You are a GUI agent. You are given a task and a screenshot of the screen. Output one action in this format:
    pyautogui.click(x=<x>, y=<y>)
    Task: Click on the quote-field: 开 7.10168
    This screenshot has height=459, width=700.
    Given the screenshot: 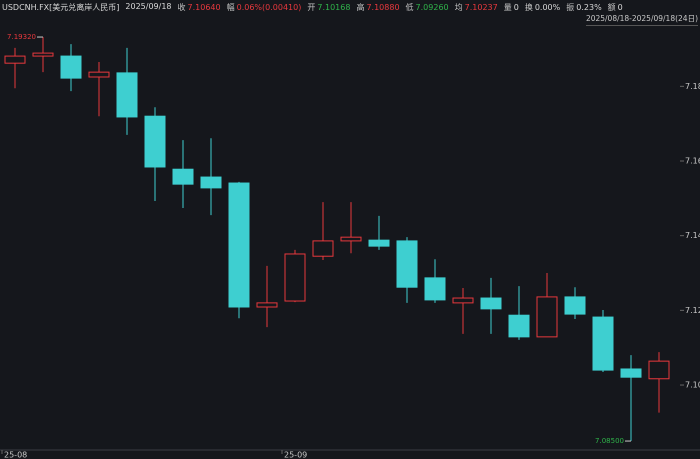 What is the action you would take?
    pyautogui.click(x=328, y=8)
    